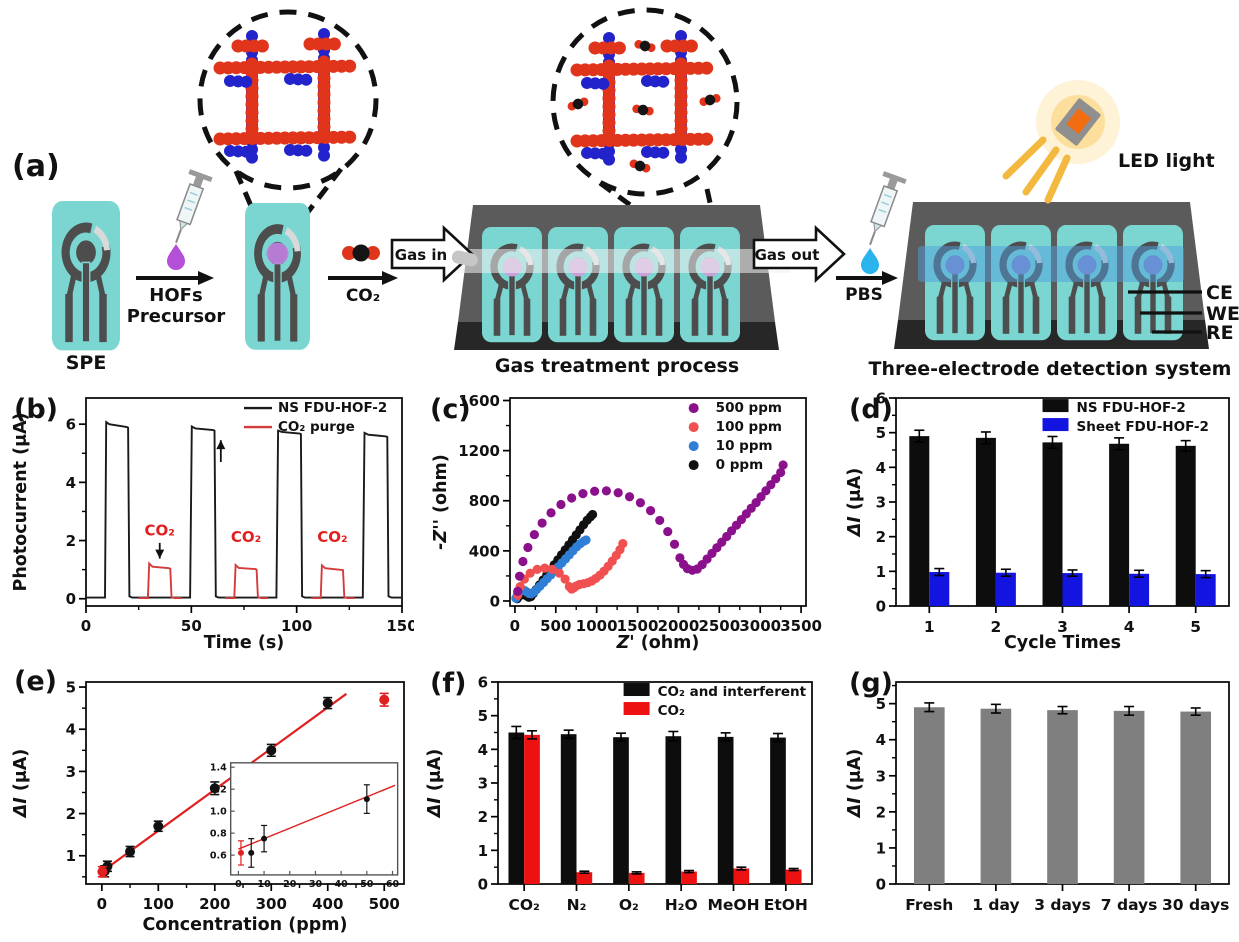 This screenshot has height=942, width=1239. I want to click on x-axis-label: Time (s), so click(244, 643).